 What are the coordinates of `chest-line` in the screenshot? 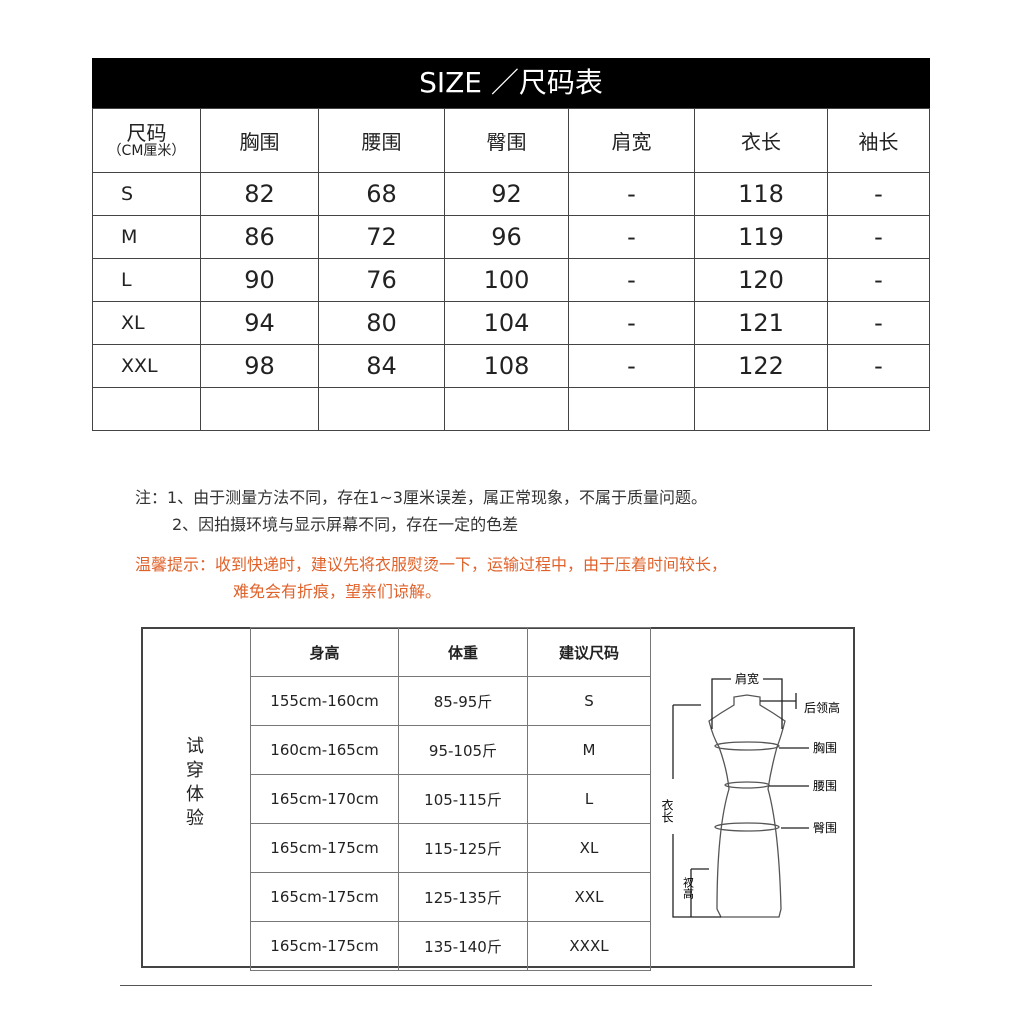 It's located at (747, 746).